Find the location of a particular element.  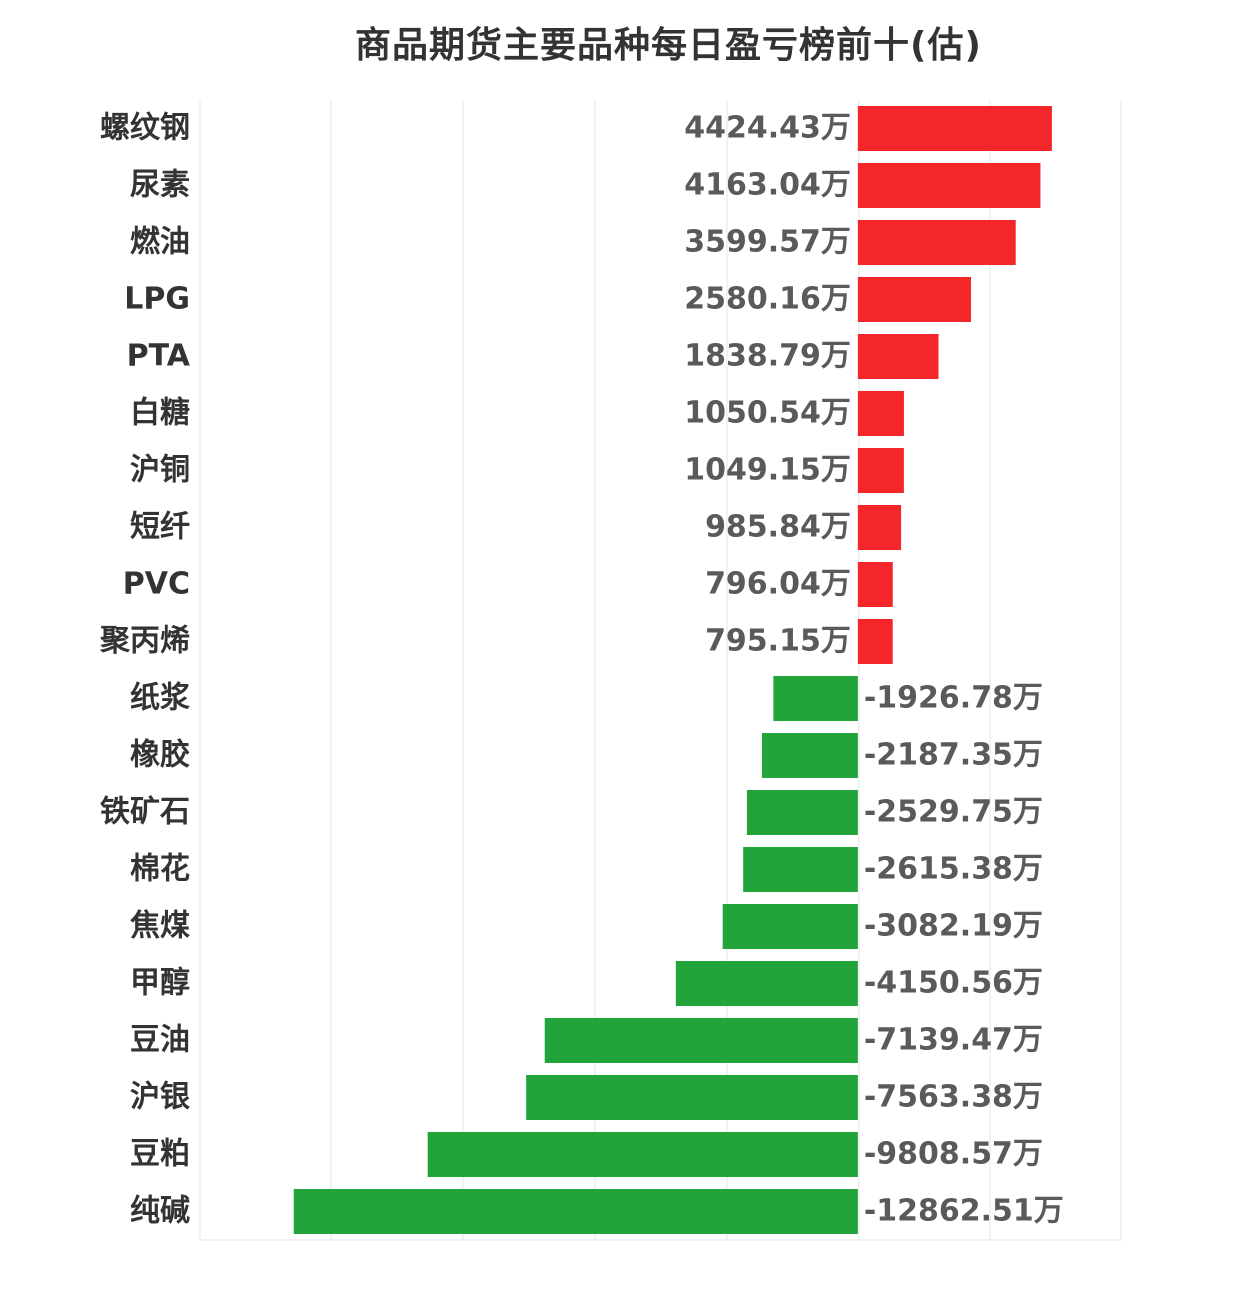

value-label: 1049.15万 is located at coordinates (767, 470).